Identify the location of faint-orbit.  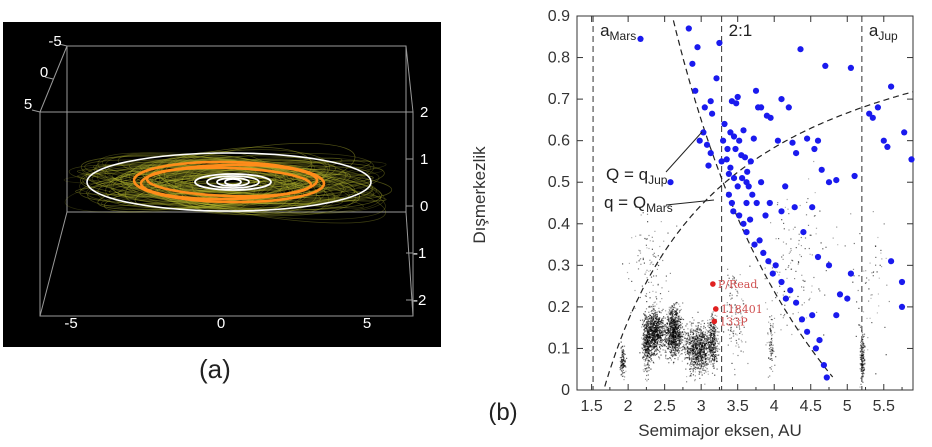
(234, 182).